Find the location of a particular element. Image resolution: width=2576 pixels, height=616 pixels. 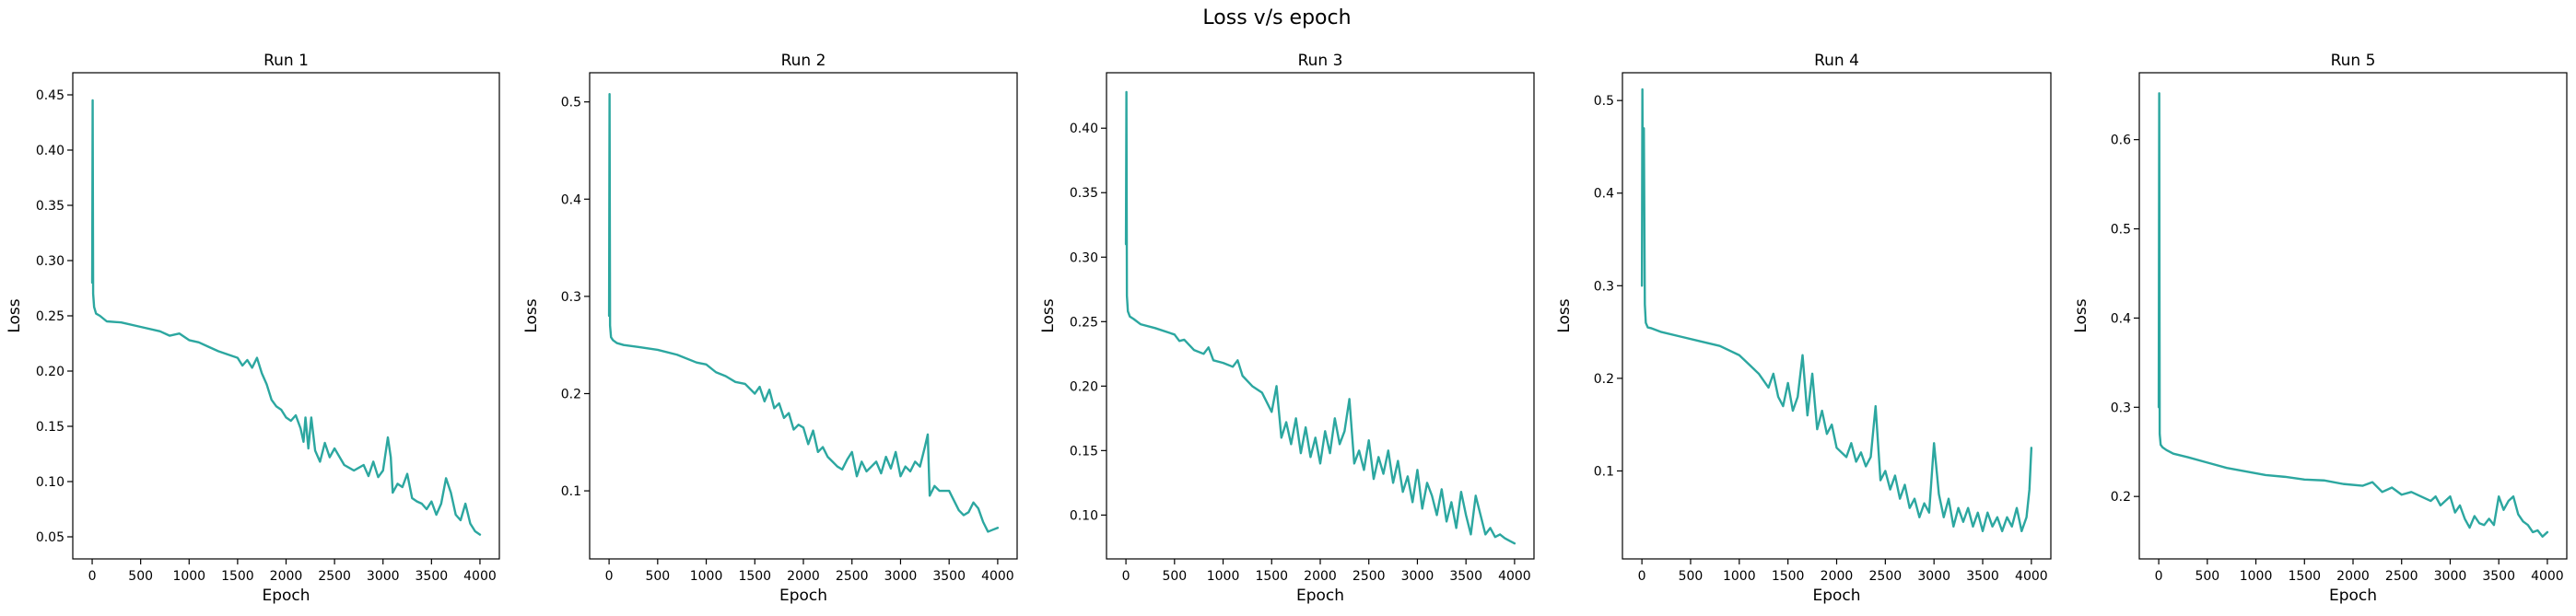

y-tick-label: 0.20 is located at coordinates (50, 372).